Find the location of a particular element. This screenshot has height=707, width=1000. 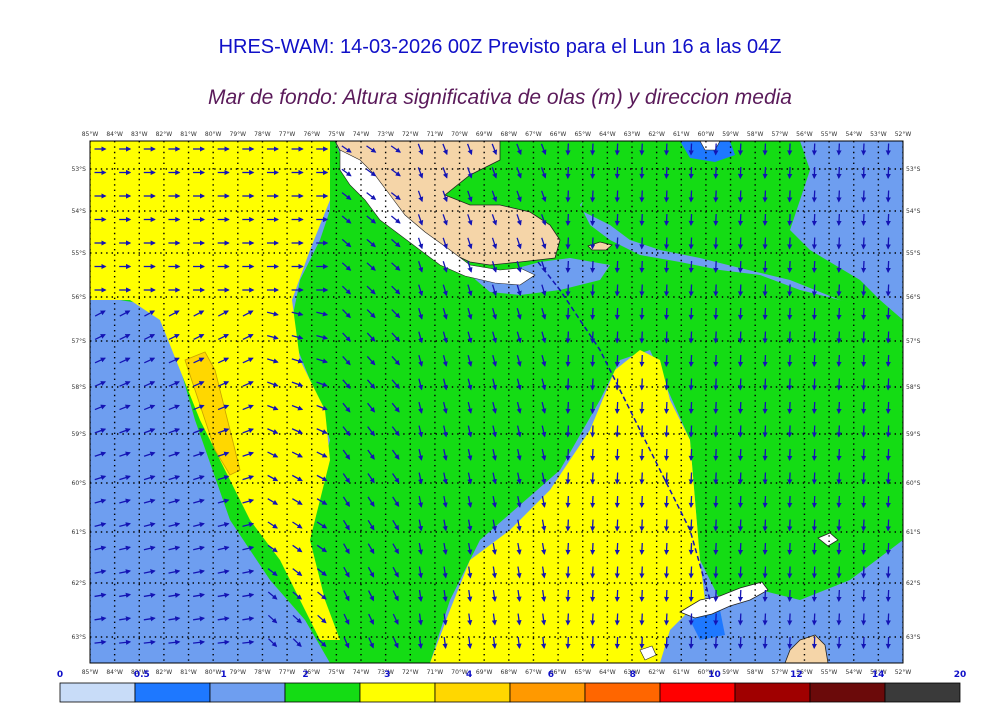

lon-label-bottom: 55°W is located at coordinates (829, 672).